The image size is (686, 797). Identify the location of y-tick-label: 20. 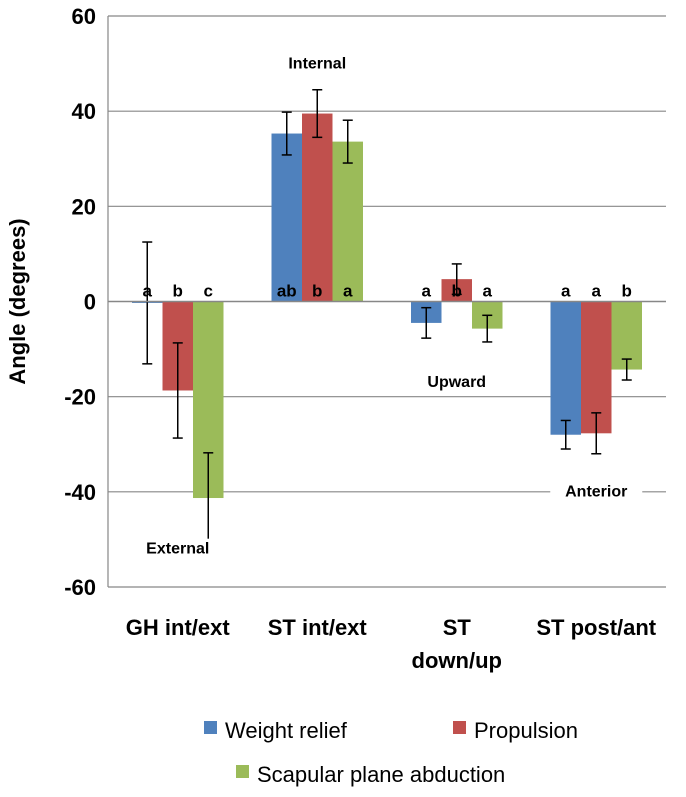
(84, 206).